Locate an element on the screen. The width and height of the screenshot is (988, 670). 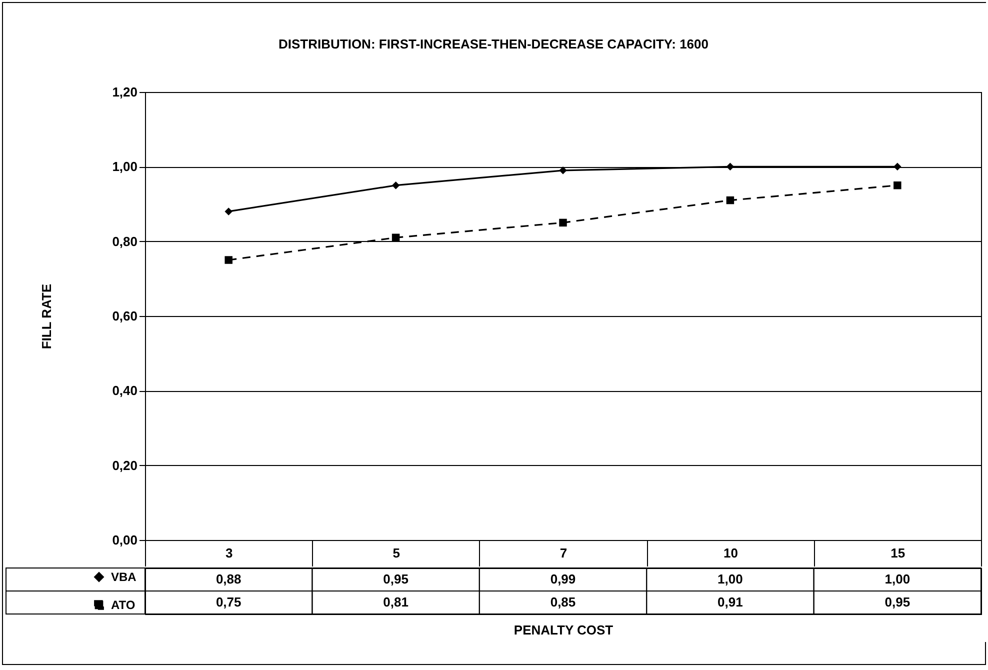
y-tick-label: 0,00 is located at coordinates (125, 540).